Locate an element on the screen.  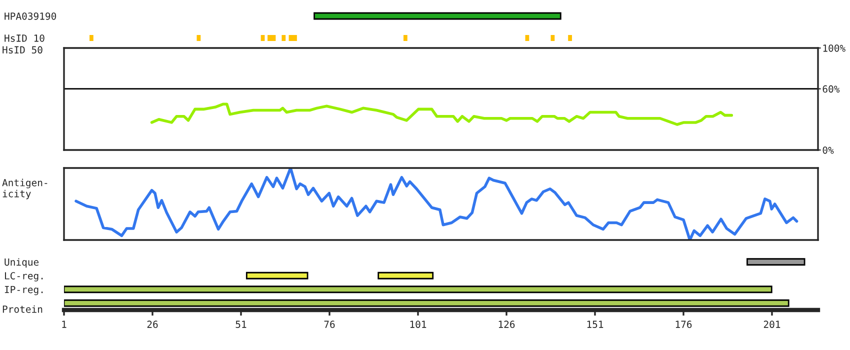
y-tick-label: 100% is located at coordinates (834, 48).